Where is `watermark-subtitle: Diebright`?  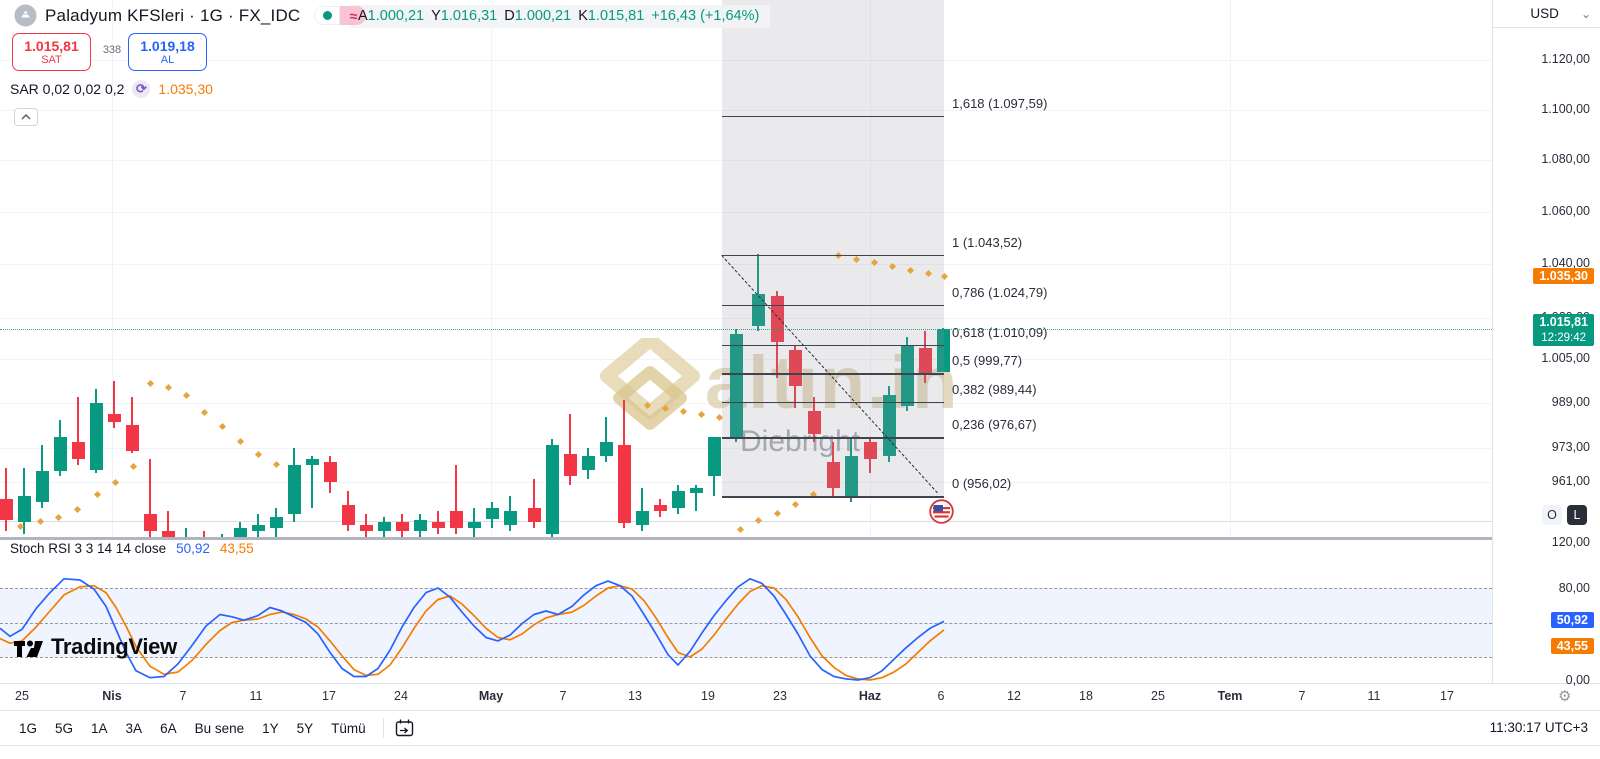
watermark-subtitle: Diebright is located at coordinates (800, 441).